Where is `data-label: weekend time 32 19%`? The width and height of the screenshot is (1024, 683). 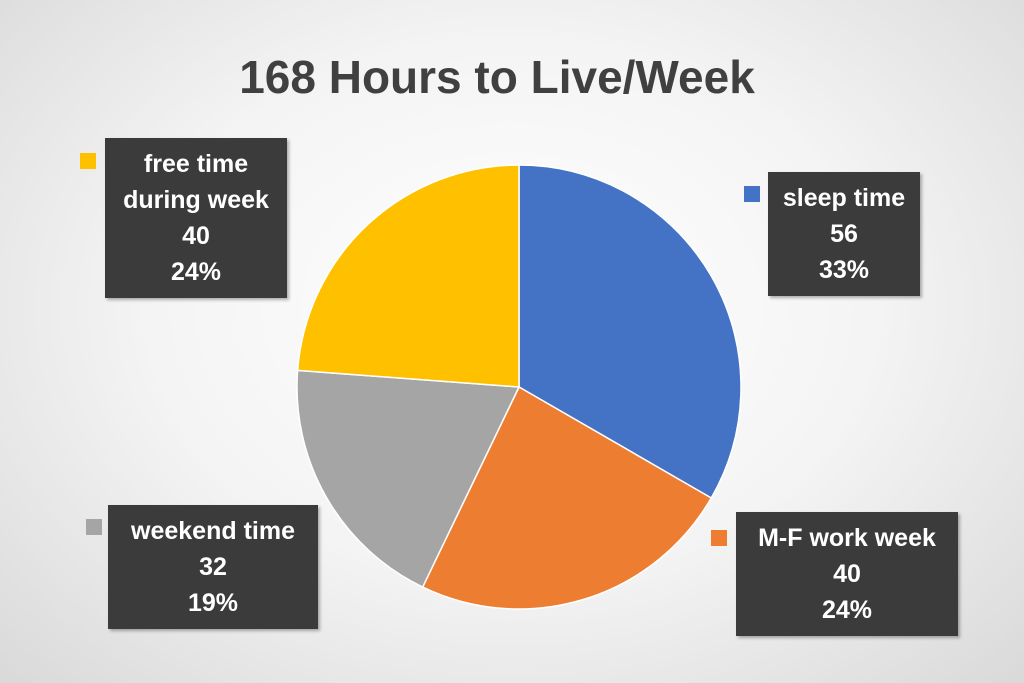 data-label: weekend time 32 19% is located at coordinates (213, 567).